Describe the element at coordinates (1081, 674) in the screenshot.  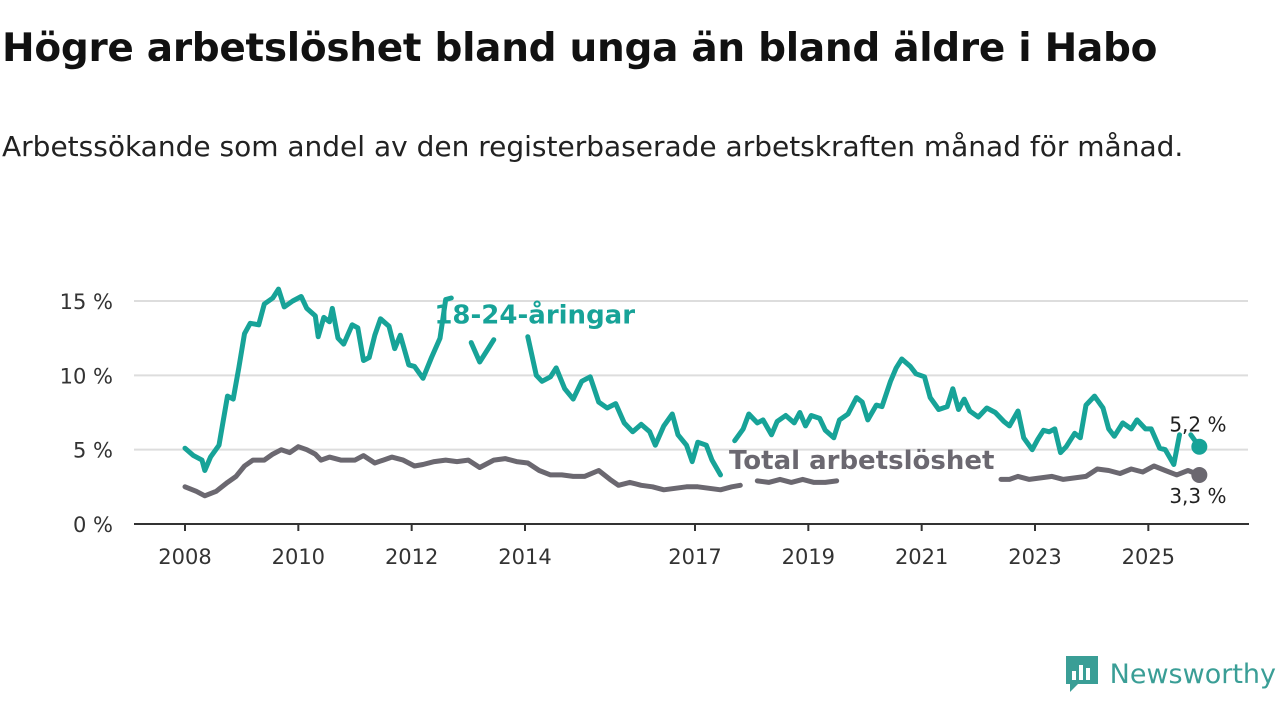
I see `bar-chart-icon` at that location.